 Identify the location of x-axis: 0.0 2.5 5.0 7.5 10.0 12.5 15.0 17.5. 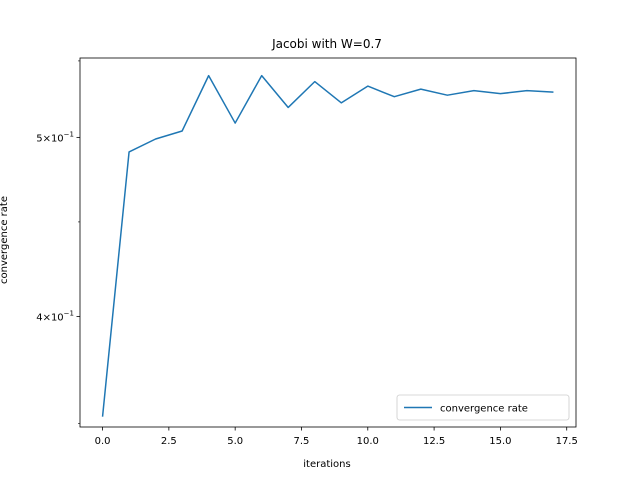
(336, 437).